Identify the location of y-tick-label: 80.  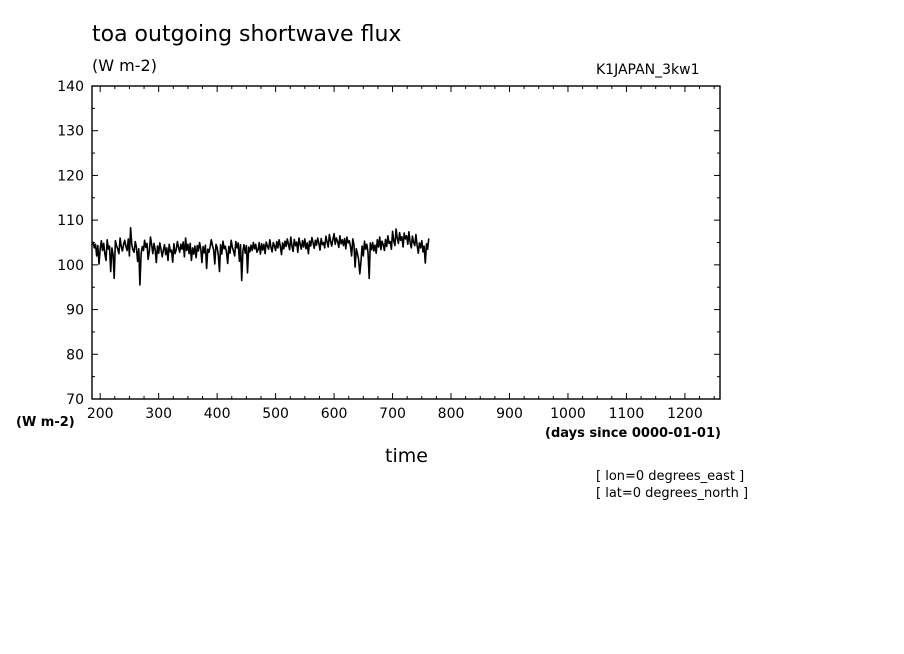
(75, 355).